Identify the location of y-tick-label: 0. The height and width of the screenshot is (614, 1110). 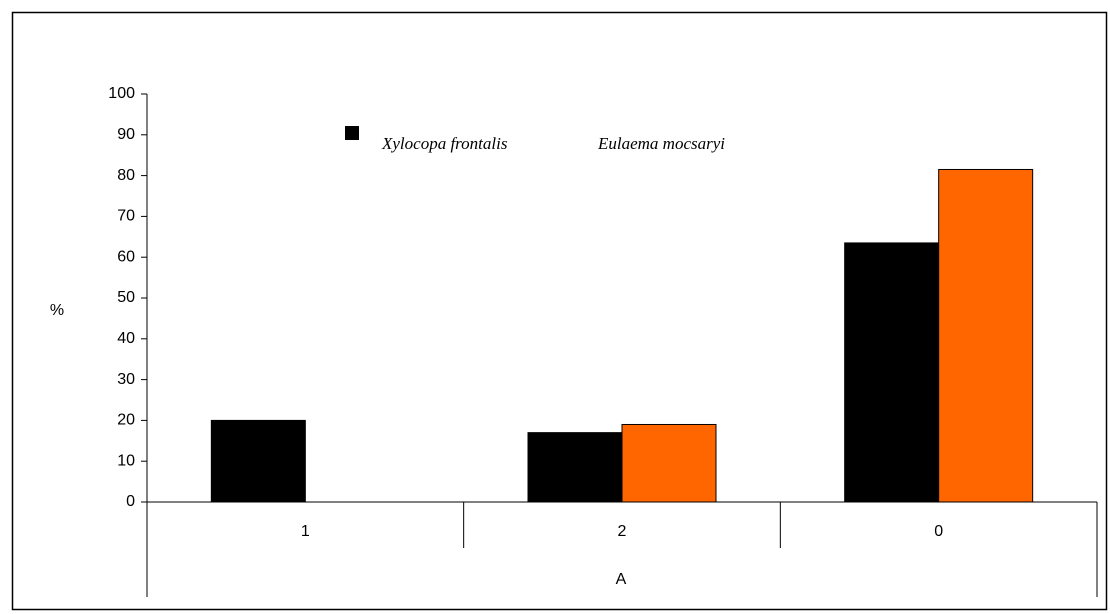
(130, 501).